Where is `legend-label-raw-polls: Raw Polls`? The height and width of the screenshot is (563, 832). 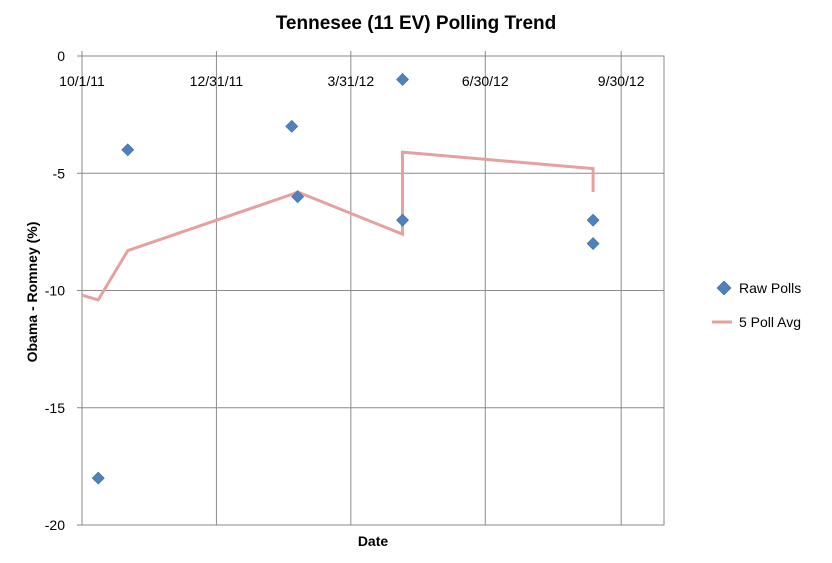 legend-label-raw-polls: Raw Polls is located at coordinates (770, 288).